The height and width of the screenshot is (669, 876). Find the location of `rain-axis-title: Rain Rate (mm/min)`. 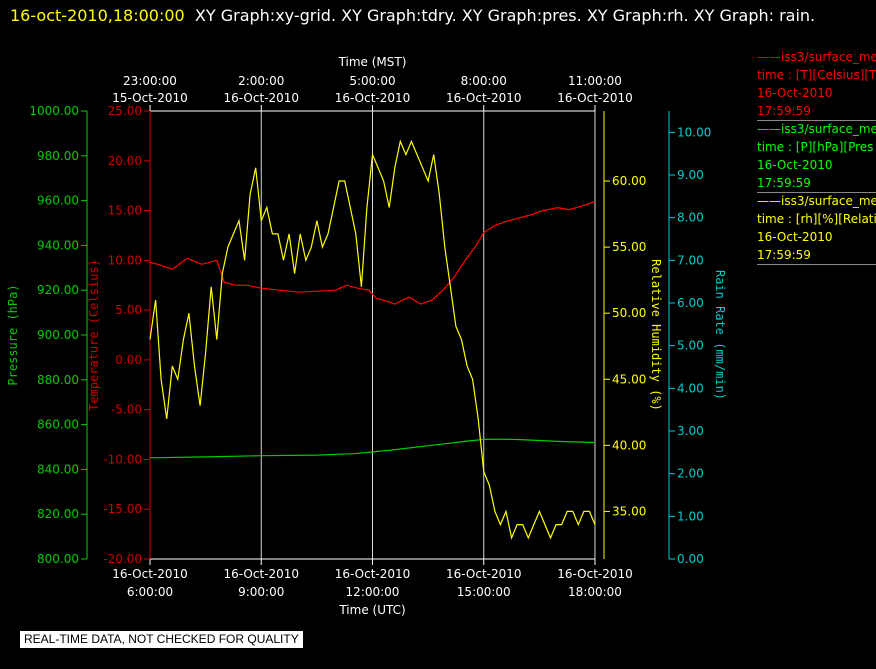

rain-axis-title: Rain Rate (mm/min) is located at coordinates (720, 335).